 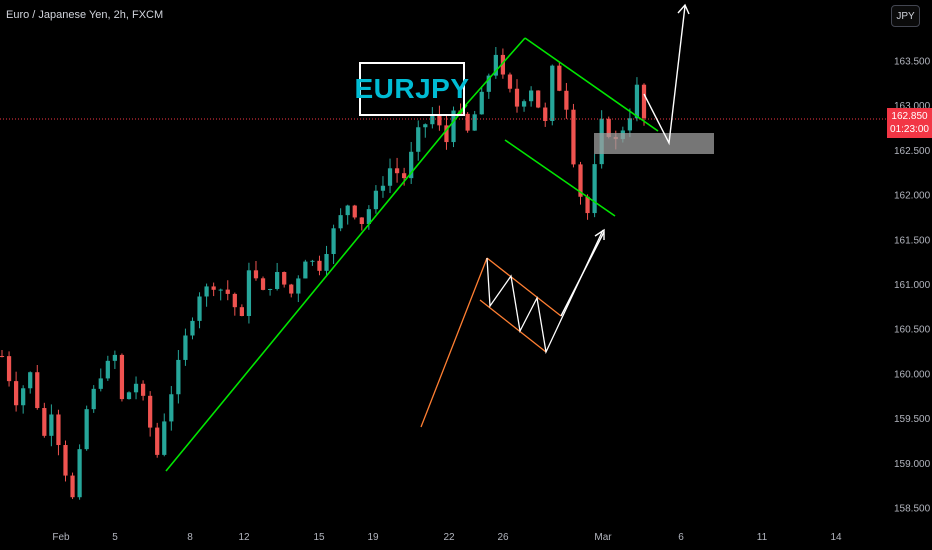 What do you see at coordinates (912, 330) in the screenshot?
I see `price-tick-label: 160.500` at bounding box center [912, 330].